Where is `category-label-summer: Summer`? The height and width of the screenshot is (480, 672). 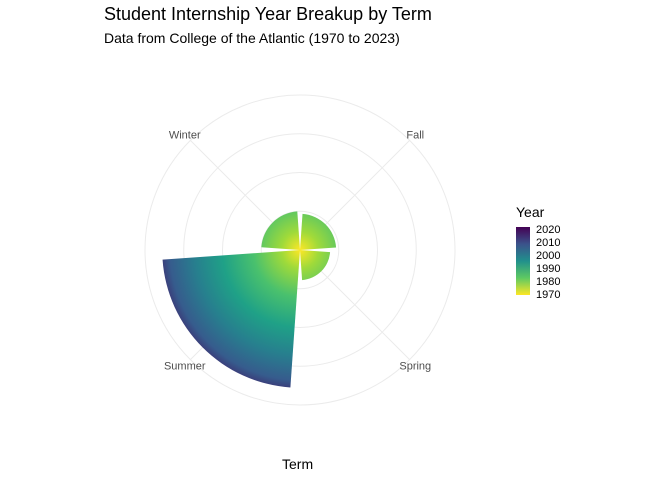
category-label-summer: Summer is located at coordinates (185, 366).